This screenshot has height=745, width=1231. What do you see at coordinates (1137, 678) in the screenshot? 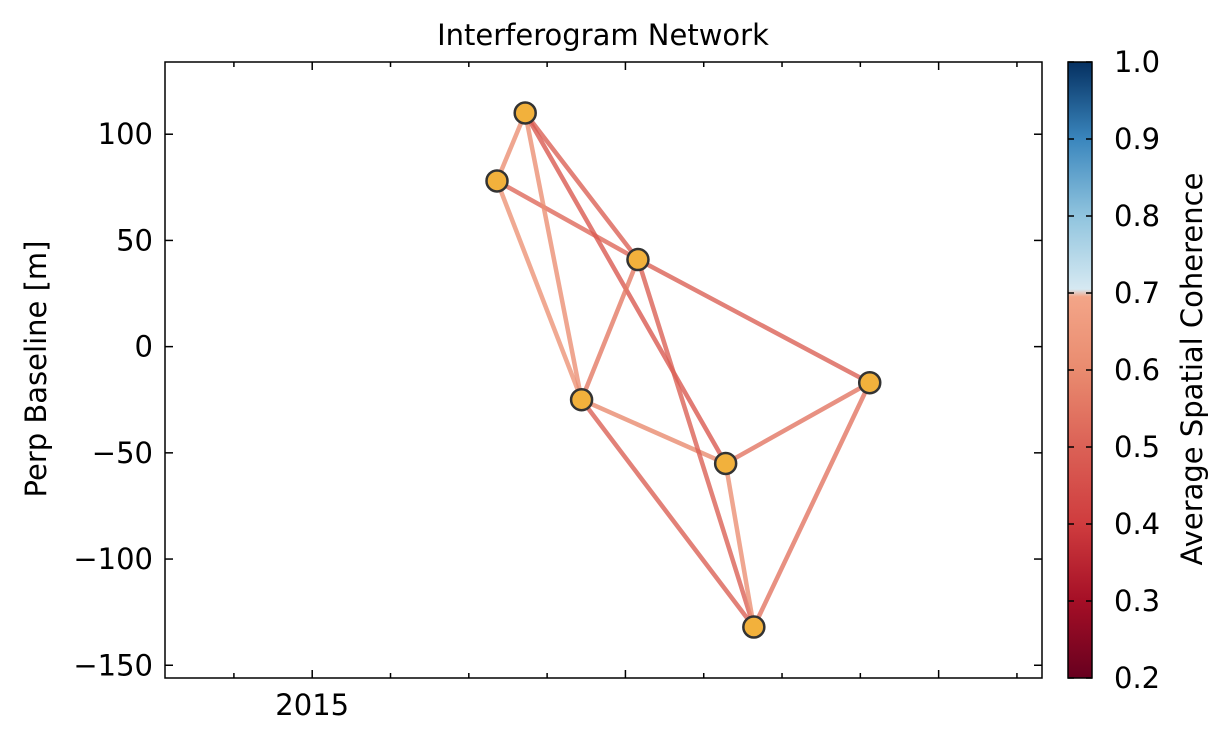
I see `colorbar-tick-label: 0.2` at bounding box center [1137, 678].